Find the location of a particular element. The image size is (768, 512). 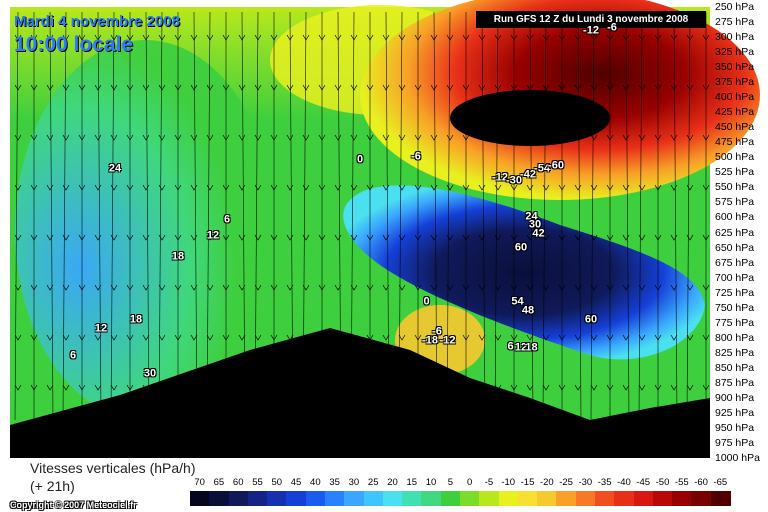

y-tick-label: 750 hPa is located at coordinates (735, 307).